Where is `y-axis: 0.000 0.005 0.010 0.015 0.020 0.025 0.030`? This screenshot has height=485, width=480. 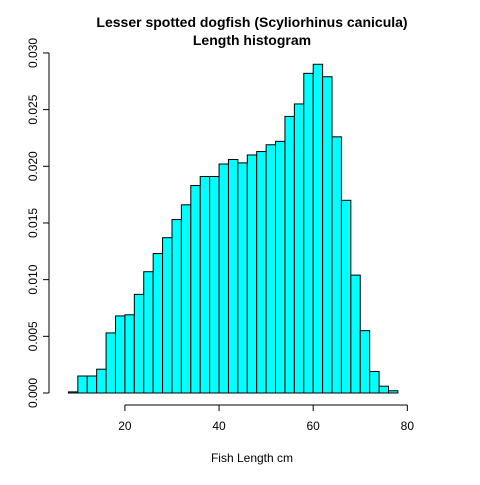
y-axis: 0.000 0.005 0.010 0.015 0.020 0.025 0.030 is located at coordinates (38, 223).